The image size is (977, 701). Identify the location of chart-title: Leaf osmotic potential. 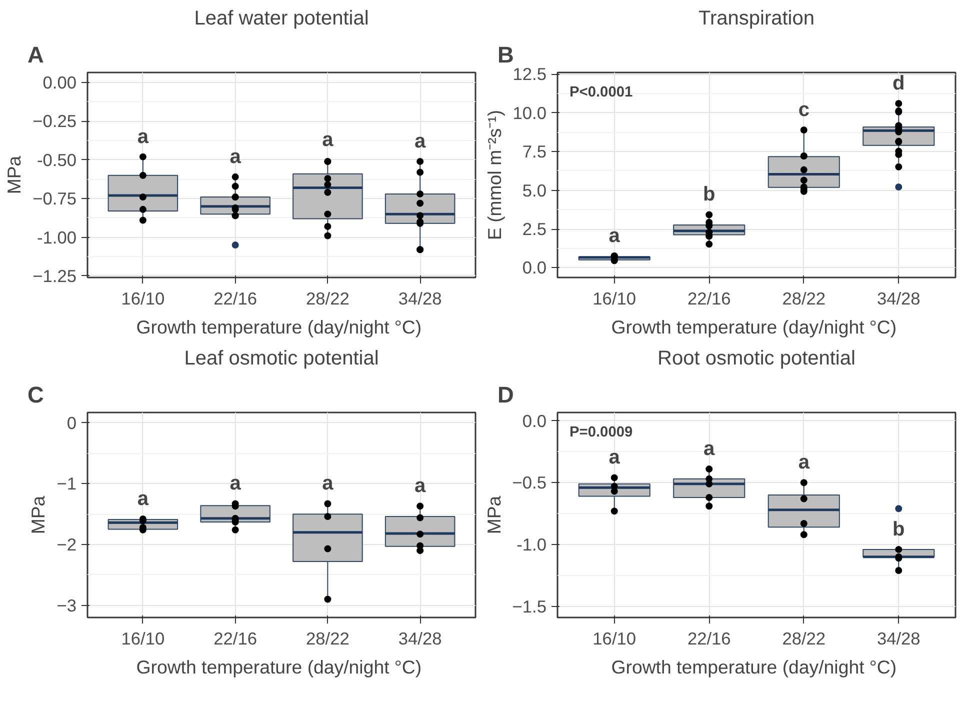
(281, 359).